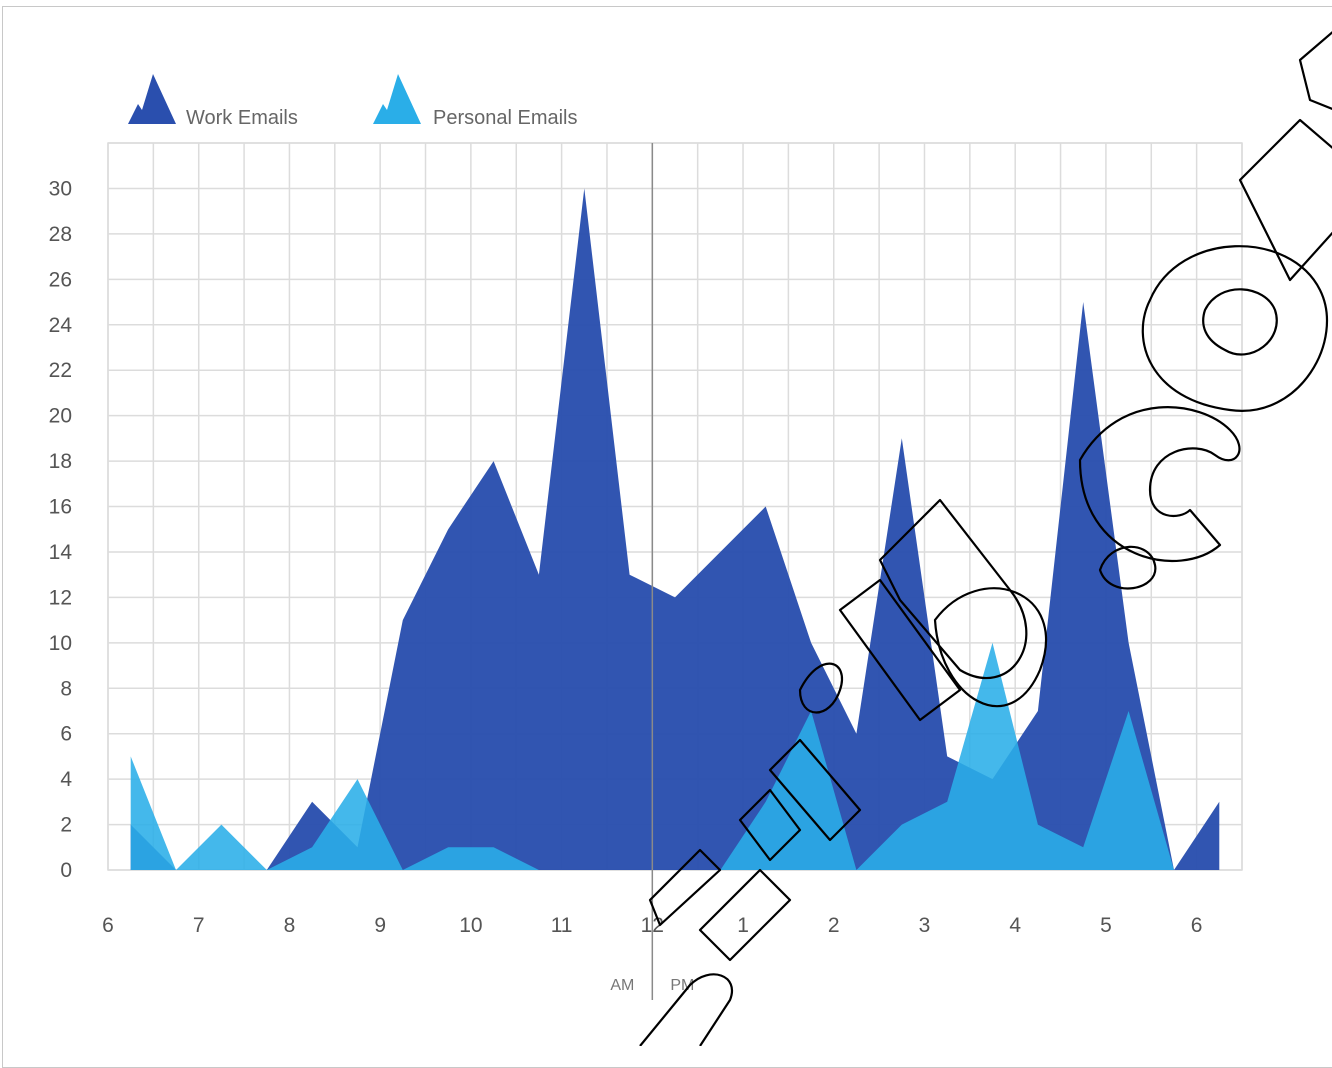 Image resolution: width=1332 pixels, height=1068 pixels. Describe the element at coordinates (743, 925) in the screenshot. I see `x-tick-label: 1` at that location.